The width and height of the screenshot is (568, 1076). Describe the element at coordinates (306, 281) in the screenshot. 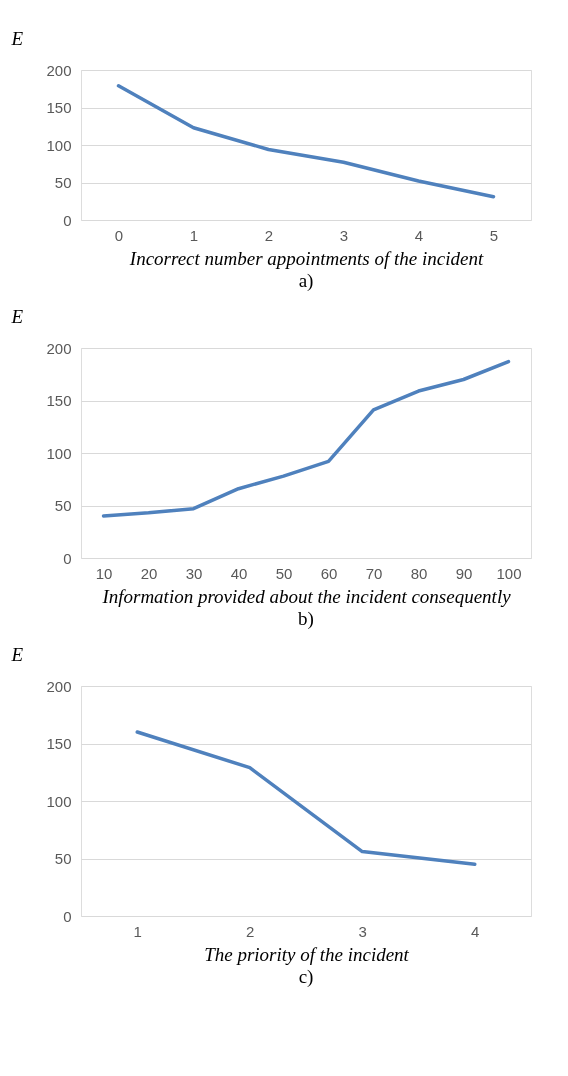

I see `text: a)` at that location.